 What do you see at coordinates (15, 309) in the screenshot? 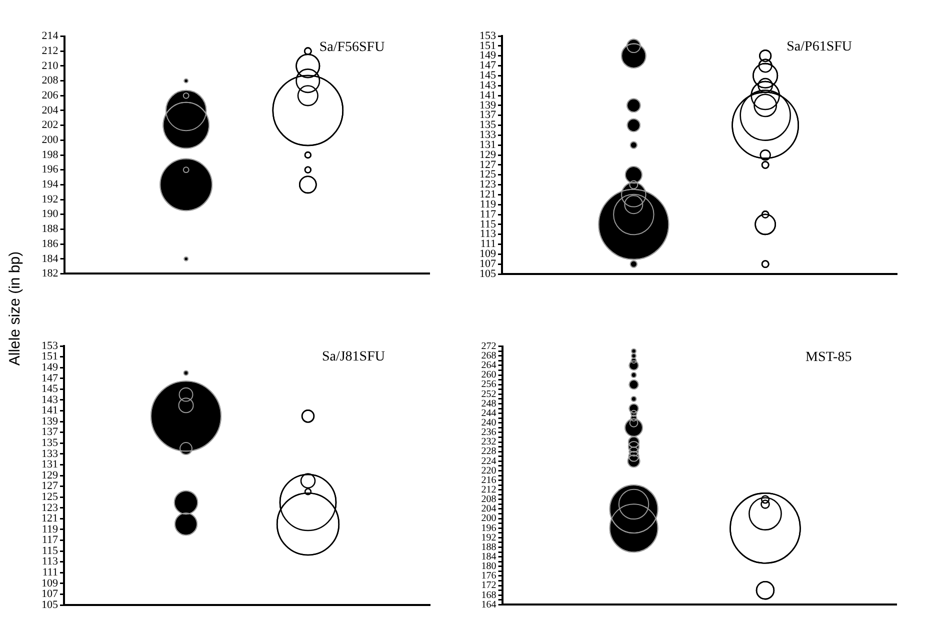
I see `y-axis-title: Allele size (in bp)` at bounding box center [15, 309].